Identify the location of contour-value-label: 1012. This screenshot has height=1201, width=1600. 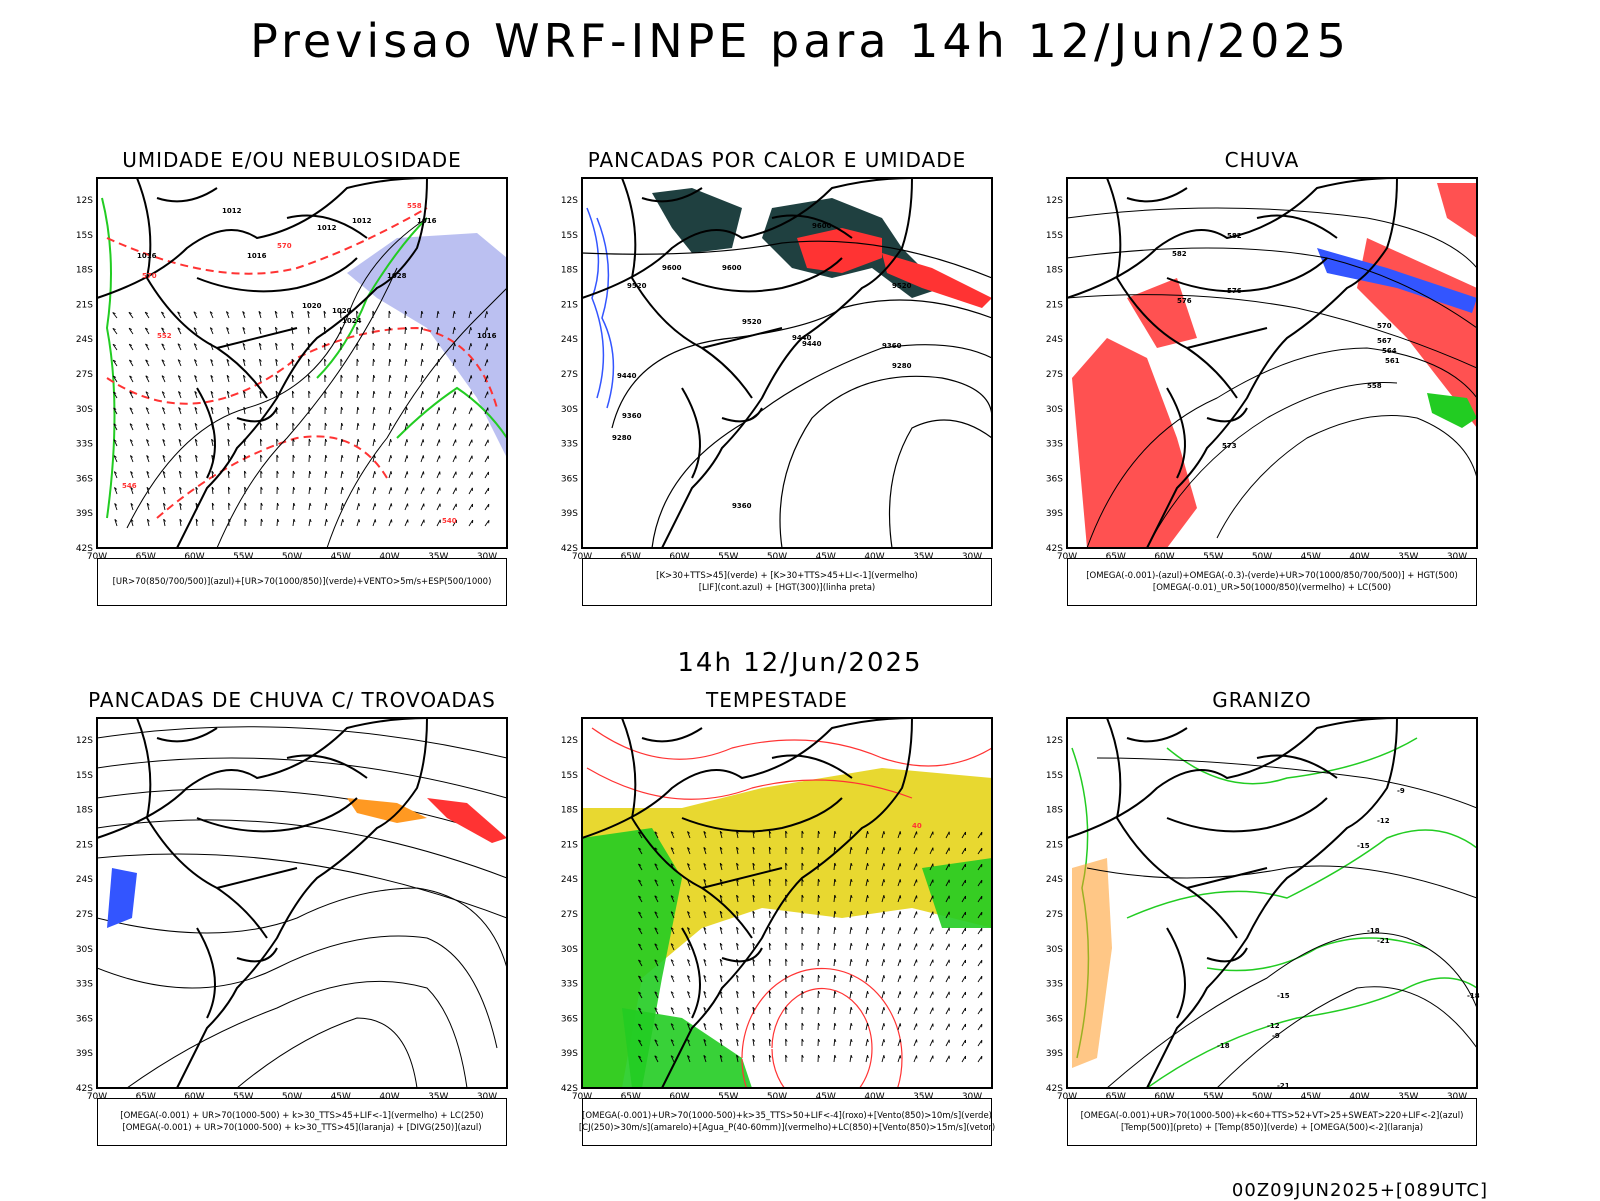
(232, 211).